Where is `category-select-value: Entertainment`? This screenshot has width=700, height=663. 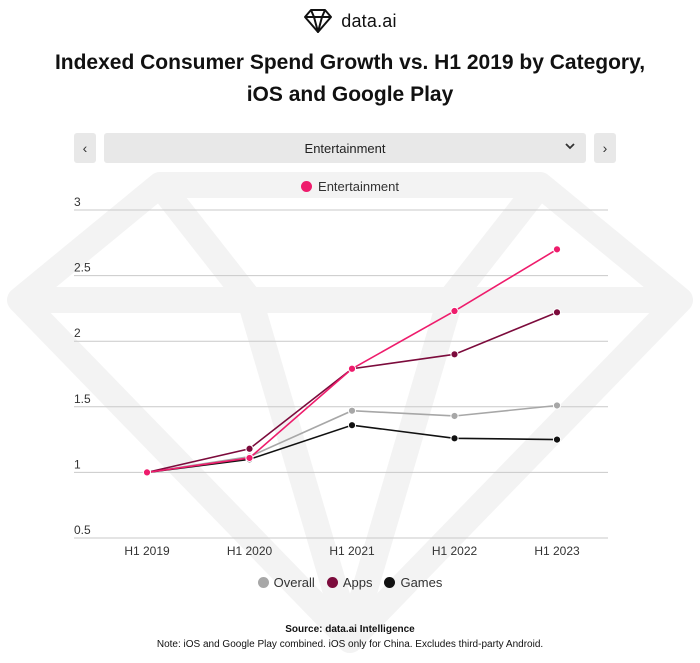 category-select-value: Entertainment is located at coordinates (345, 148).